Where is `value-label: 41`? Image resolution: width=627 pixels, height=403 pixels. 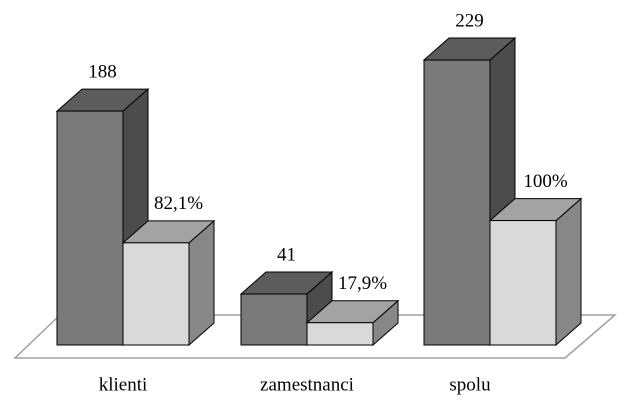 value-label: 41 is located at coordinates (286, 254).